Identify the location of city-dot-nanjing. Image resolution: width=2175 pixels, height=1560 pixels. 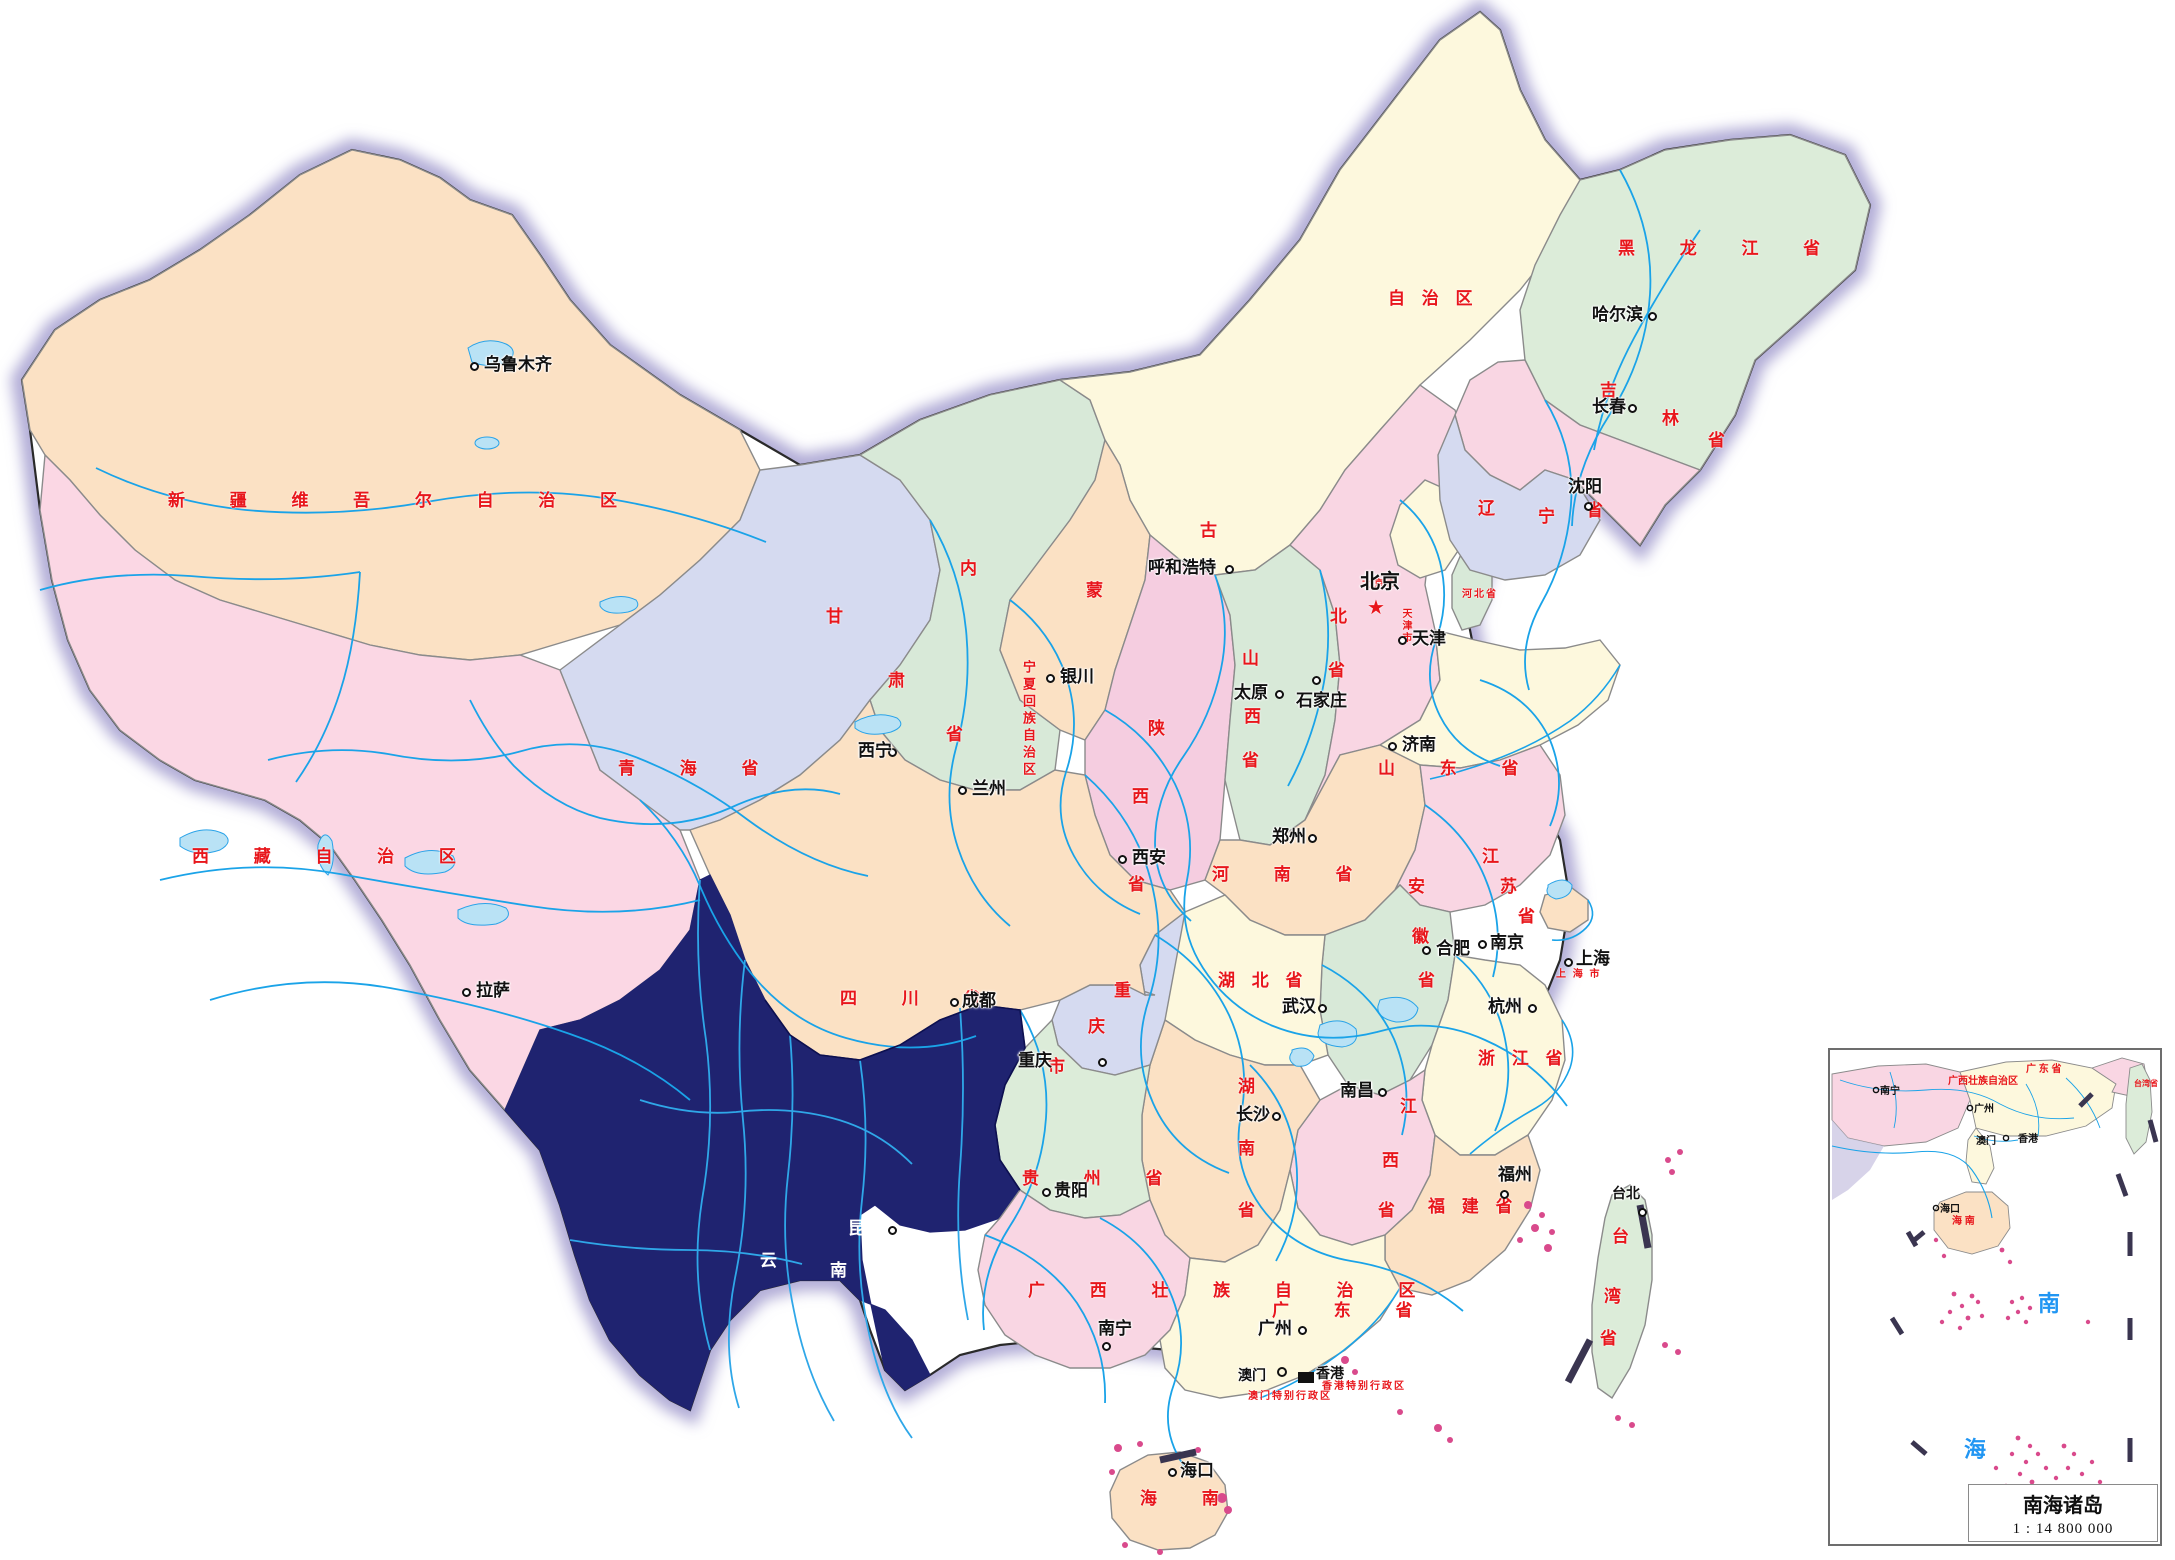
(1482, 944).